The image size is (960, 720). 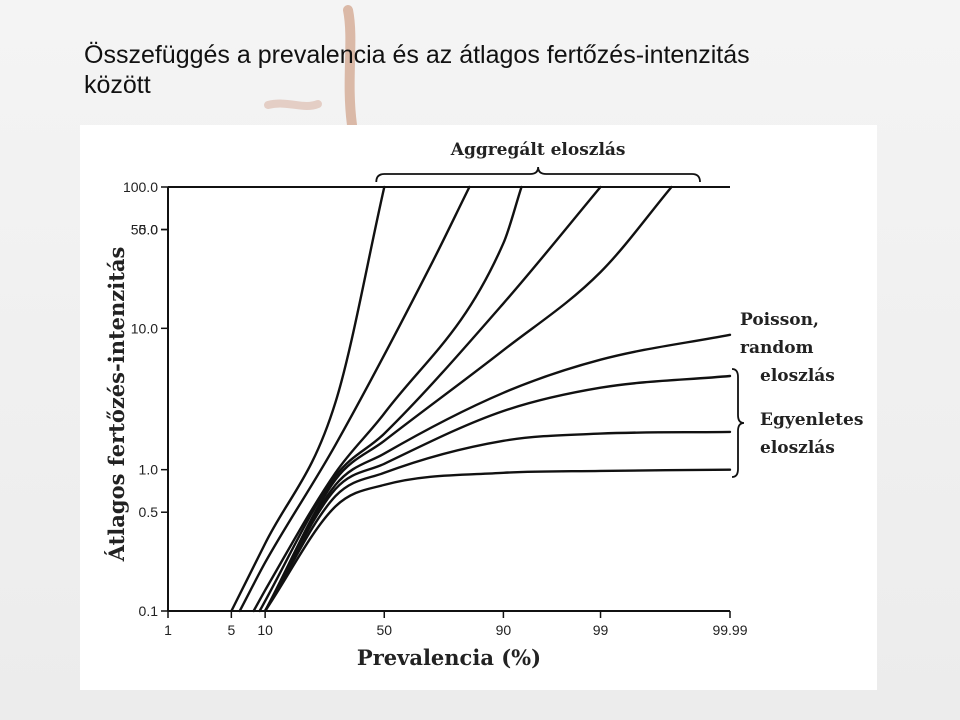 I want to click on x-tick-label: 99.99, so click(x=729, y=630).